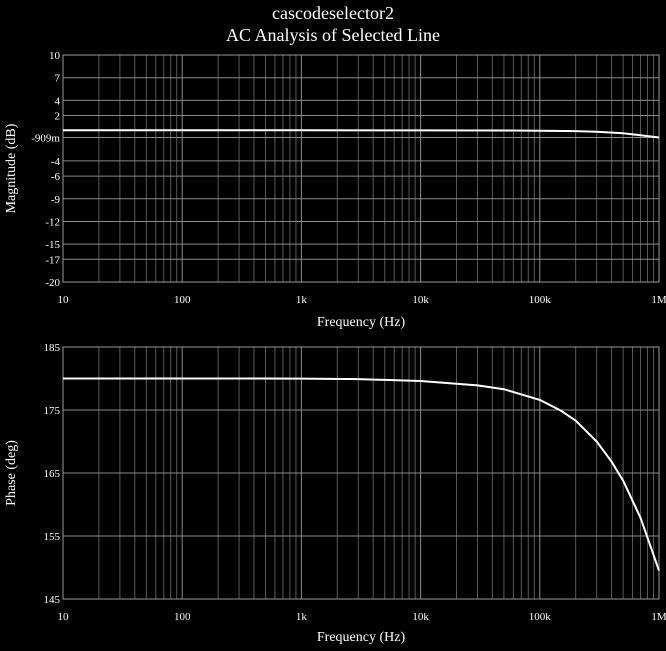 The image size is (666, 651). Describe the element at coordinates (540, 617) in the screenshot. I see `phase-x-tick-label: 100k` at that location.